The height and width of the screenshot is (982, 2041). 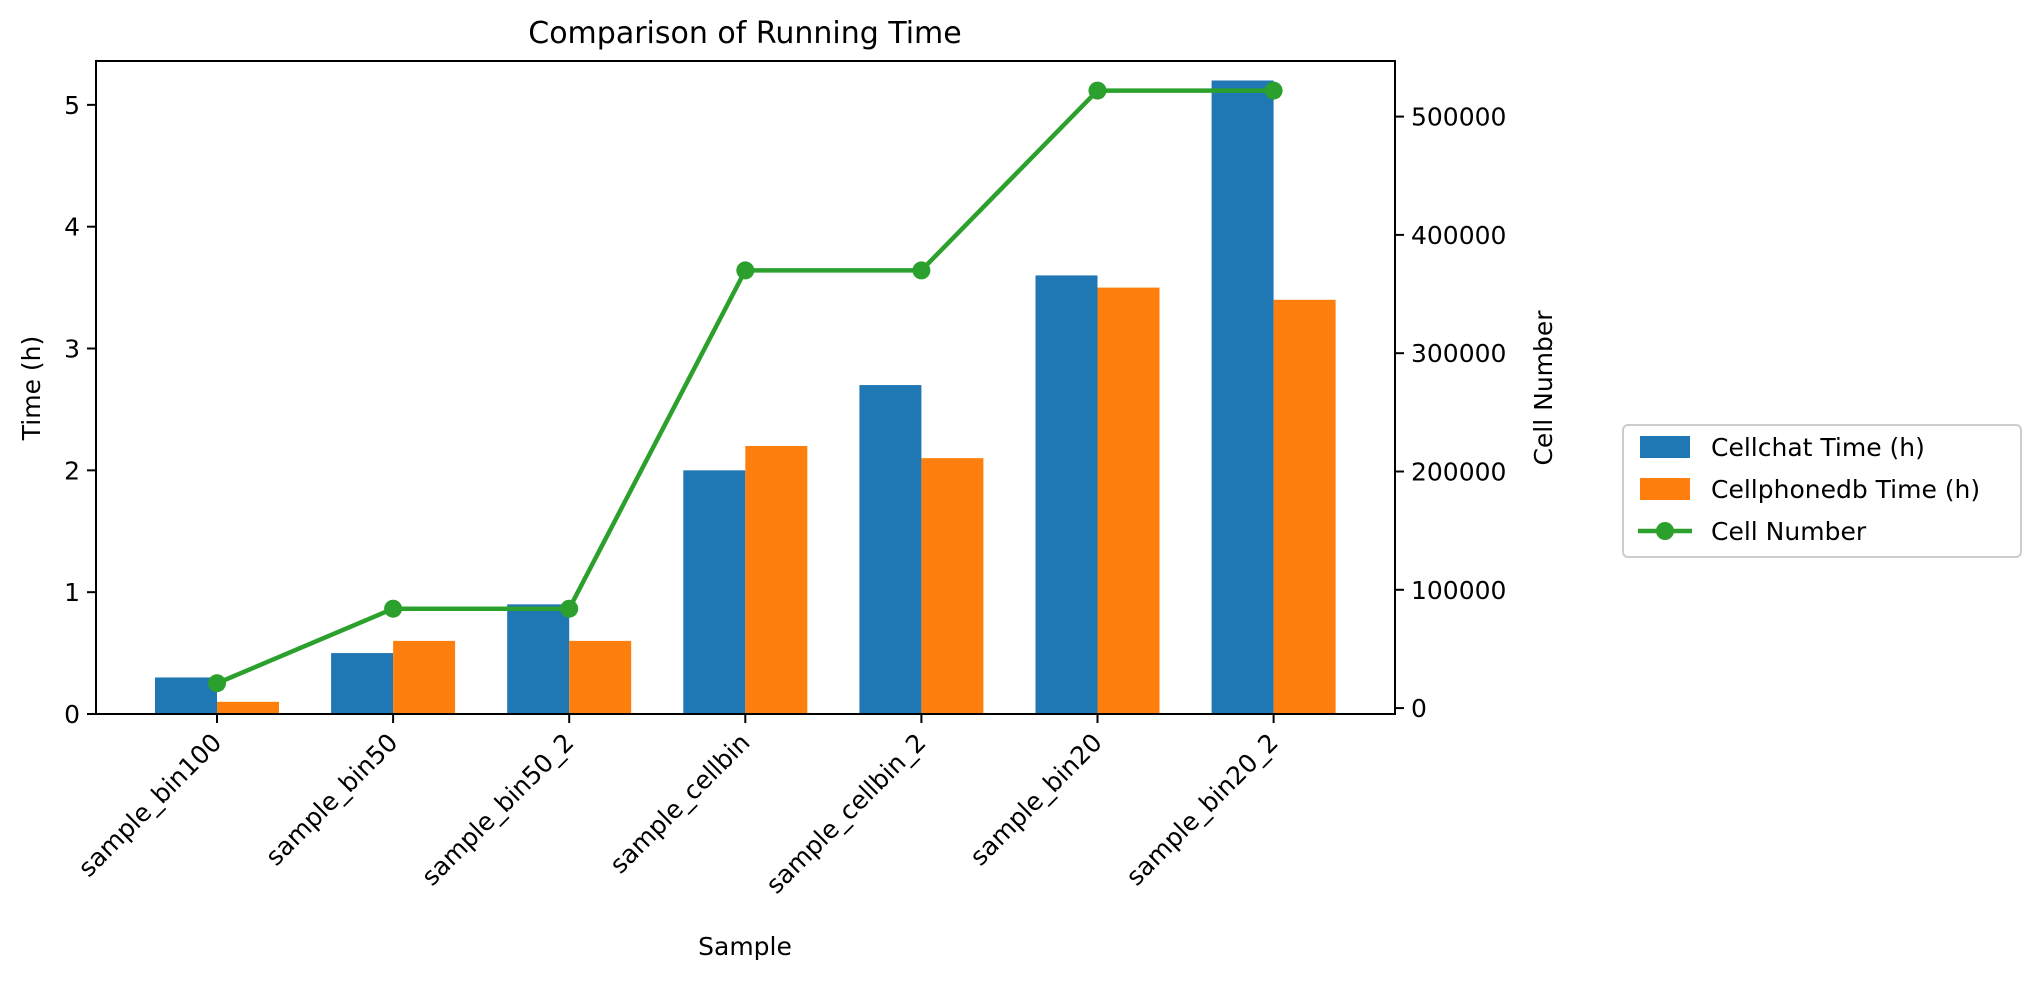 I want to click on chart-title: Comparison of Running Time, so click(x=745, y=33).